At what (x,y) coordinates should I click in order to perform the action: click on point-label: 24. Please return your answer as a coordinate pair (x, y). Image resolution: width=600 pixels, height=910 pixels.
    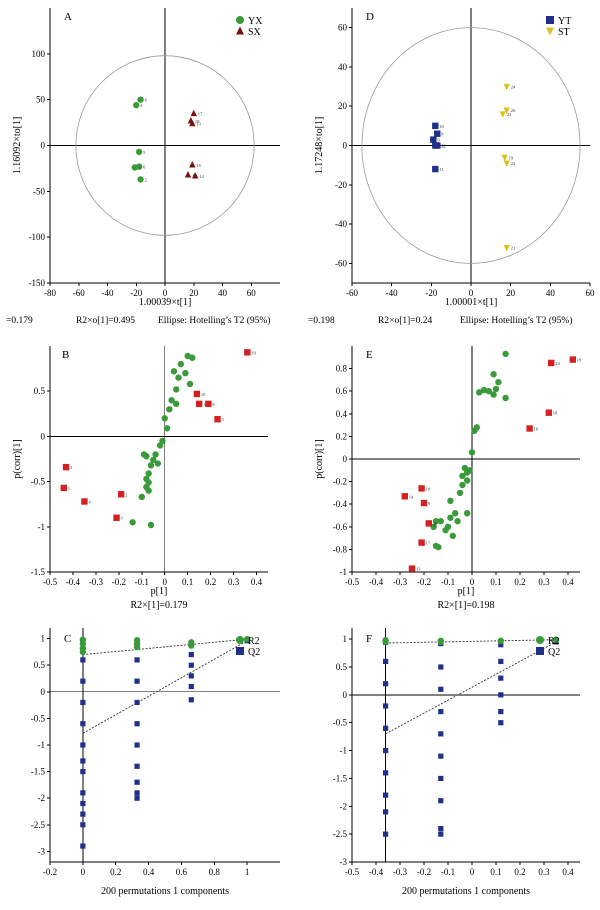
    Looking at the image, I should click on (557, 363).